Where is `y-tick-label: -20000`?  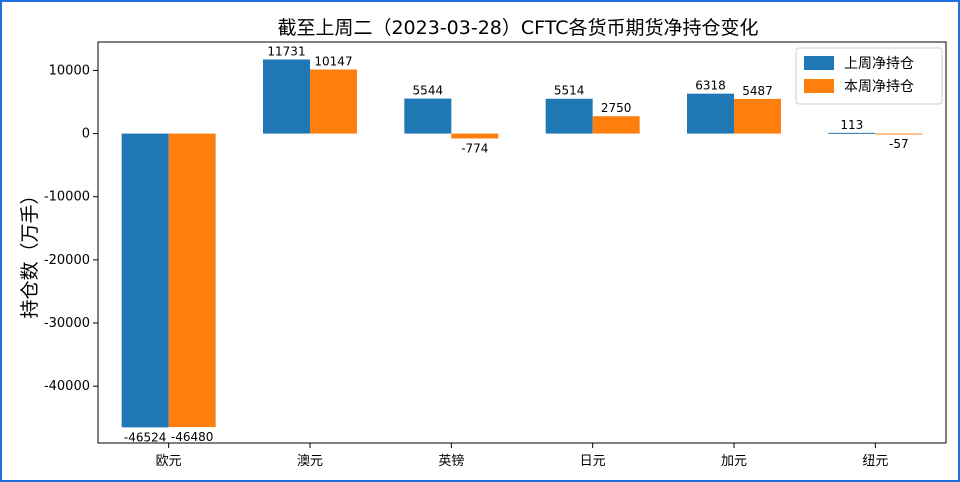 y-tick-label: -20000 is located at coordinates (67, 260).